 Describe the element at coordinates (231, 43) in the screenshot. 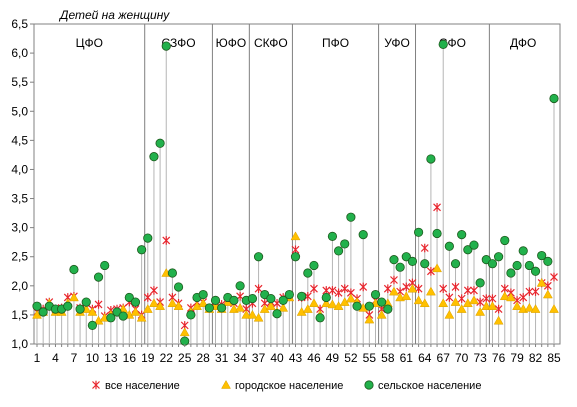

I see `district-label: ЮФО` at that location.